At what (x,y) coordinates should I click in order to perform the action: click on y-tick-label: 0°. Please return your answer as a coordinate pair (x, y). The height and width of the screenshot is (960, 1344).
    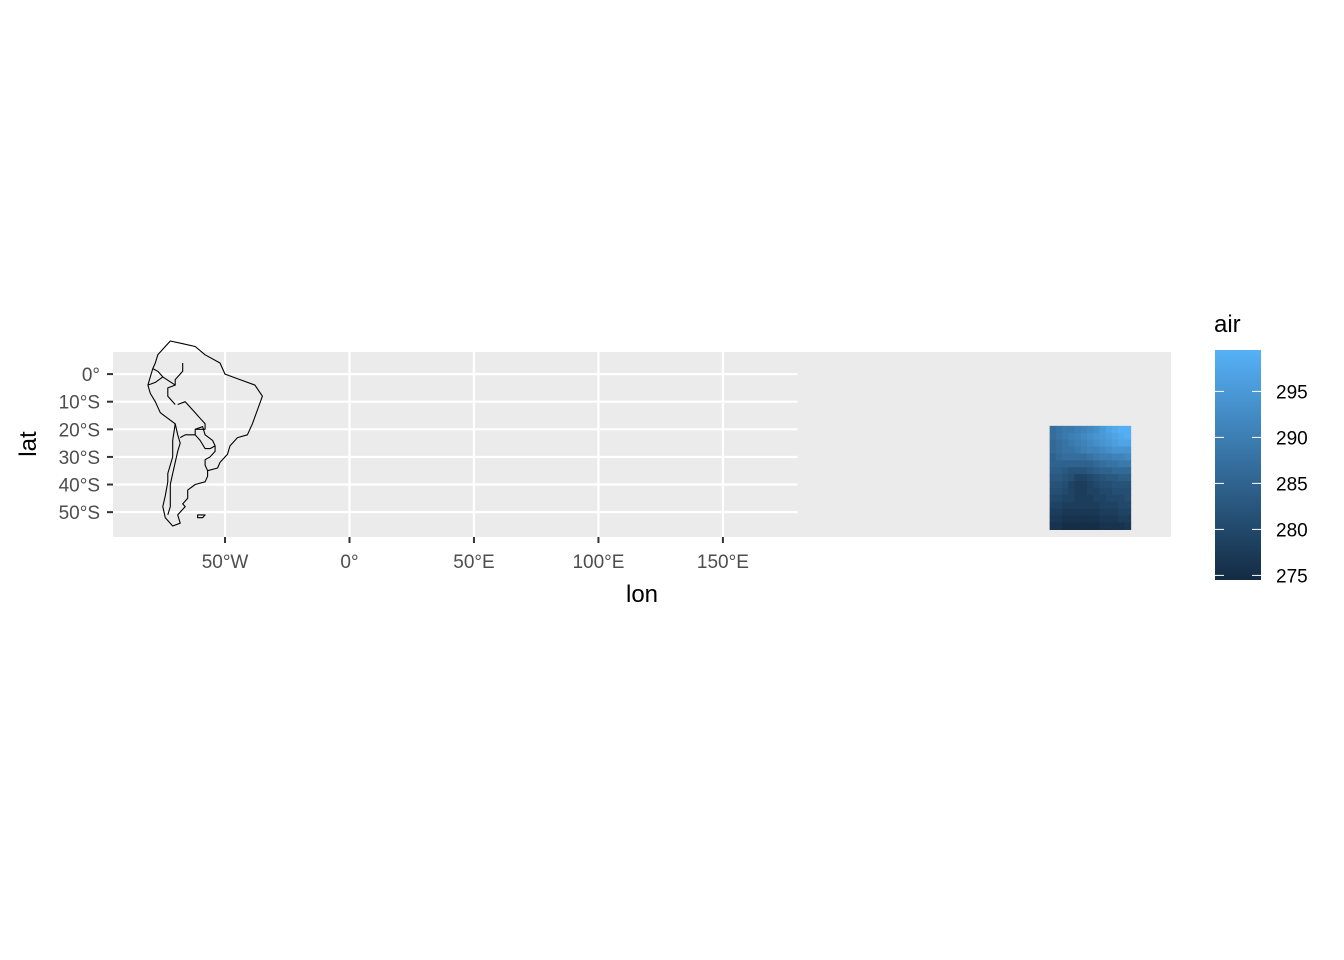
    Looking at the image, I should click on (91, 375).